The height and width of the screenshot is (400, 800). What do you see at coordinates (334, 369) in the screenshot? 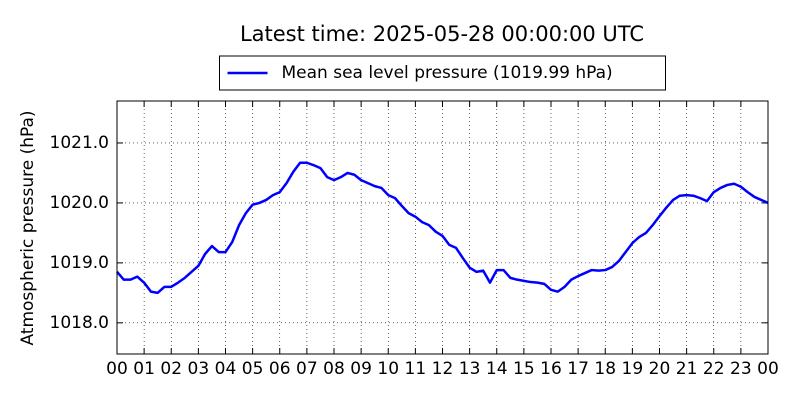
I see `x-tick-label: 08` at bounding box center [334, 369].